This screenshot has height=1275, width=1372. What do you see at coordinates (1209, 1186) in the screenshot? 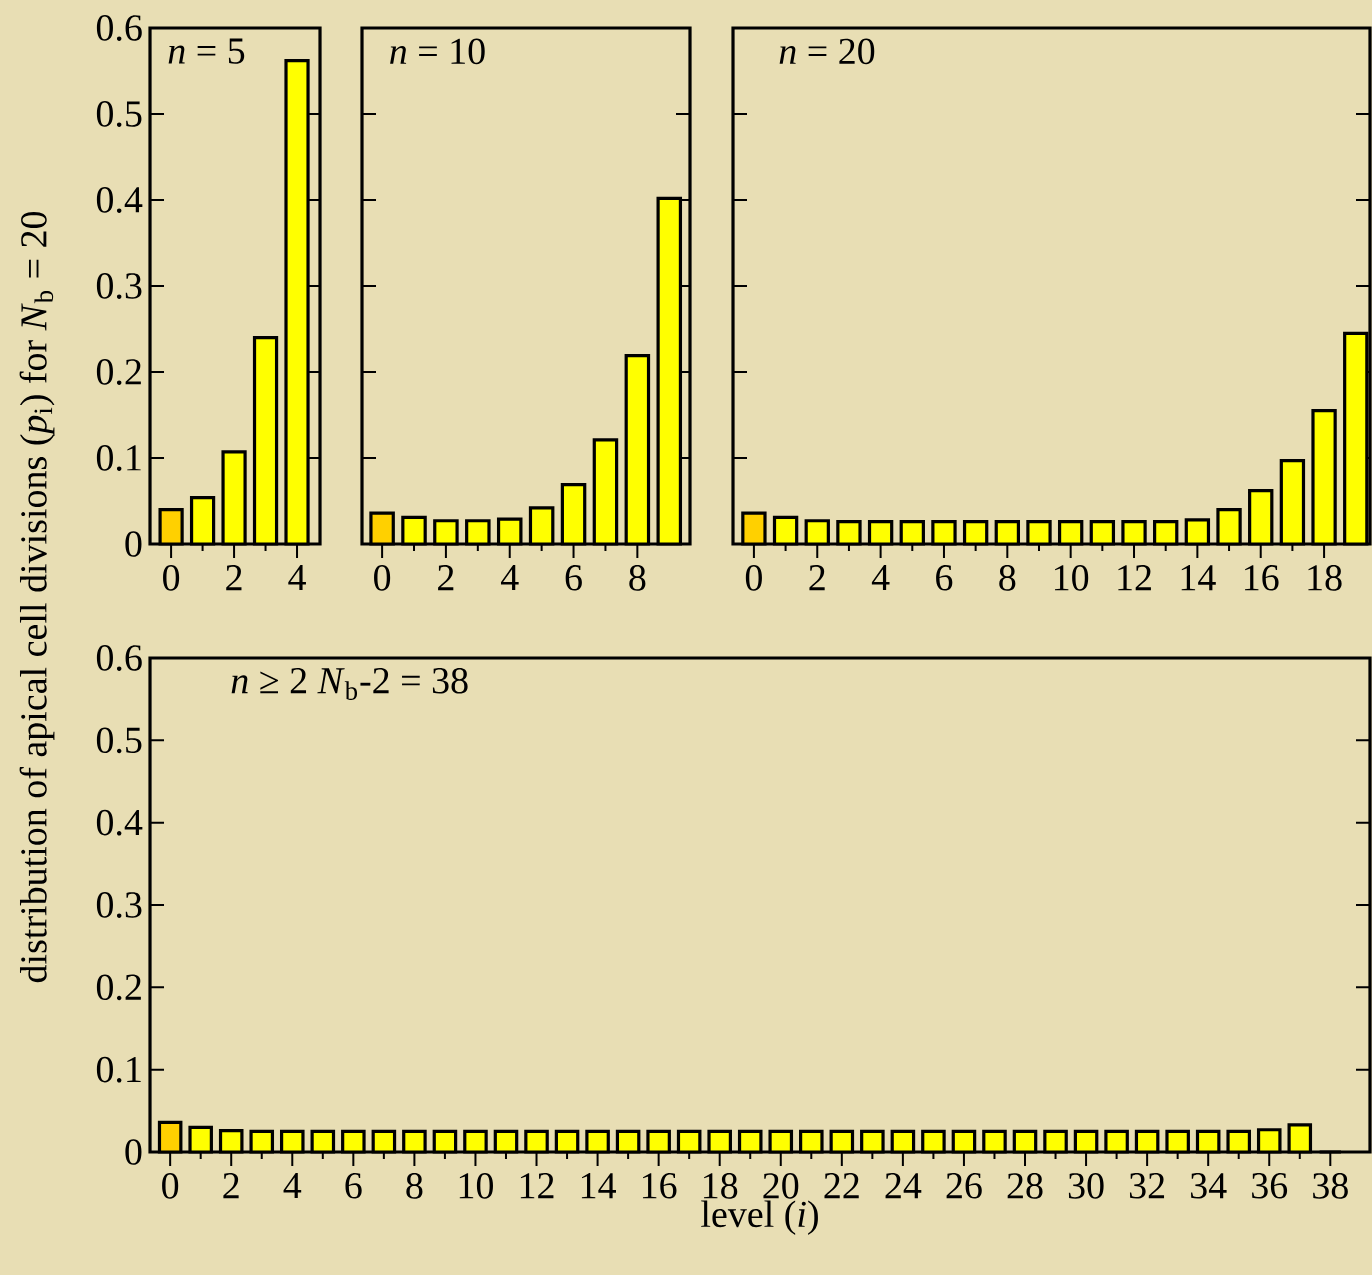
I see `x-tick-label: 34` at bounding box center [1209, 1186].